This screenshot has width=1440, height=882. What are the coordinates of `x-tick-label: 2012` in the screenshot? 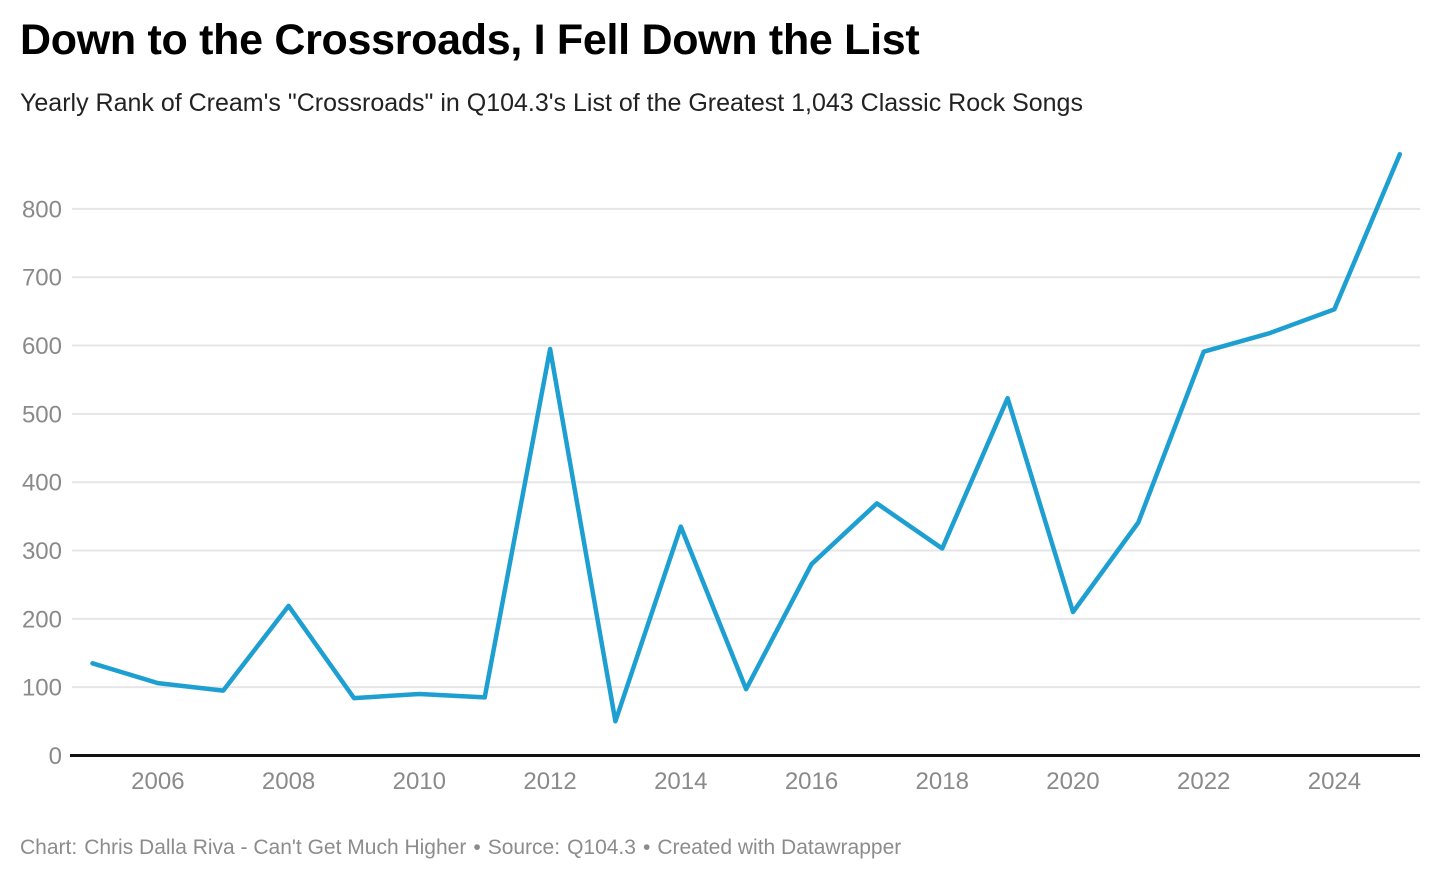 It's located at (549, 781).